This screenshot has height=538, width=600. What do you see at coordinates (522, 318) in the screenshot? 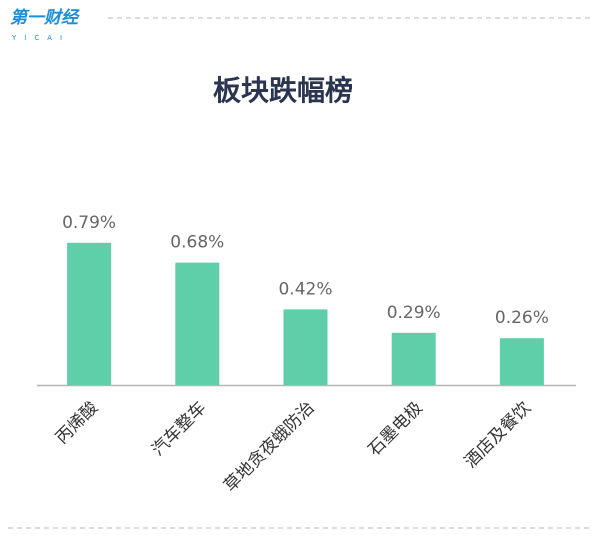
I see `value-label: 0.26%` at bounding box center [522, 318].